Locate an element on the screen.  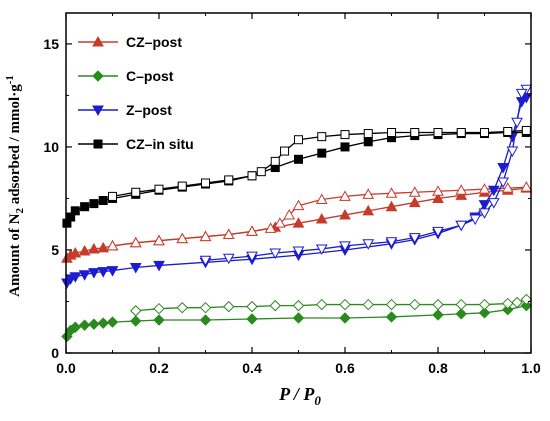
legend: CZ–post C–post Z–post CZ–in situ is located at coordinates (136, 93).